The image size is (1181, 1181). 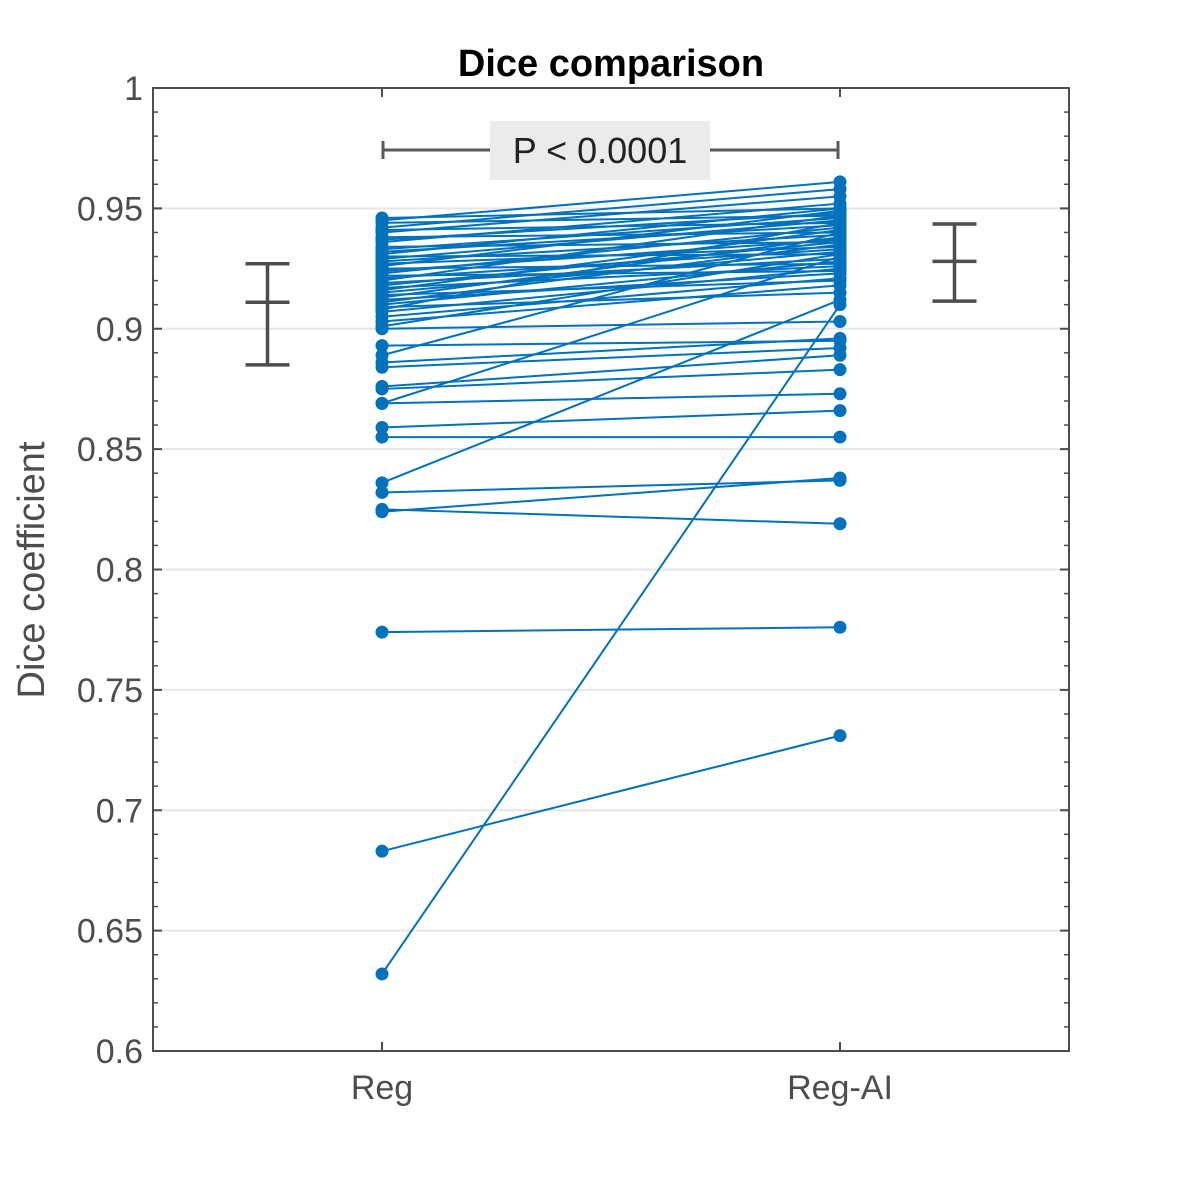 What do you see at coordinates (611, 64) in the screenshot?
I see `chart-title: Dice comparison` at bounding box center [611, 64].